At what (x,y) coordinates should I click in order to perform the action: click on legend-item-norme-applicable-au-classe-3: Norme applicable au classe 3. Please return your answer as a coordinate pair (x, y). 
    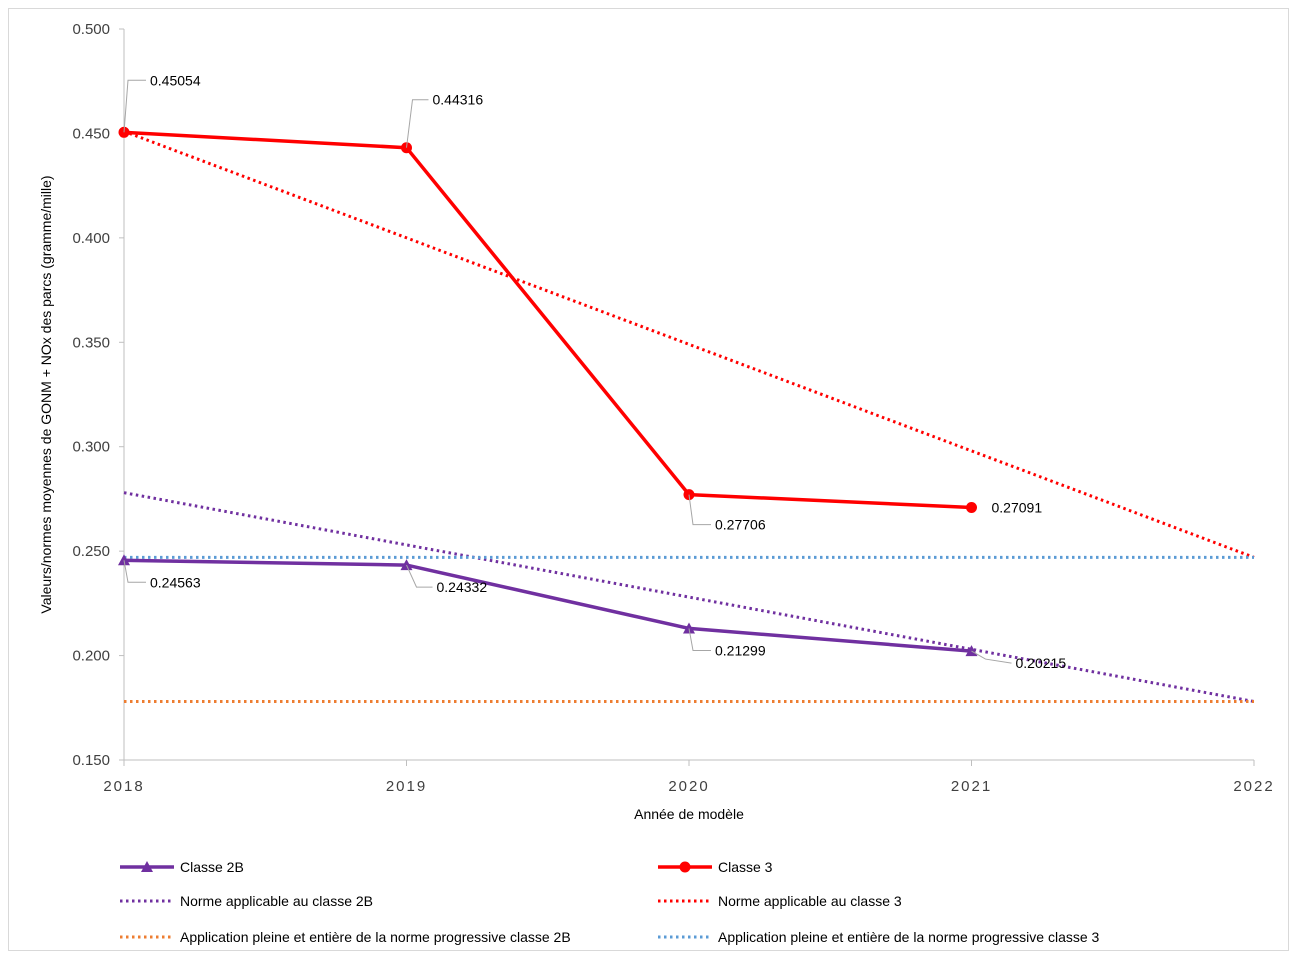
    Looking at the image, I should click on (780, 901).